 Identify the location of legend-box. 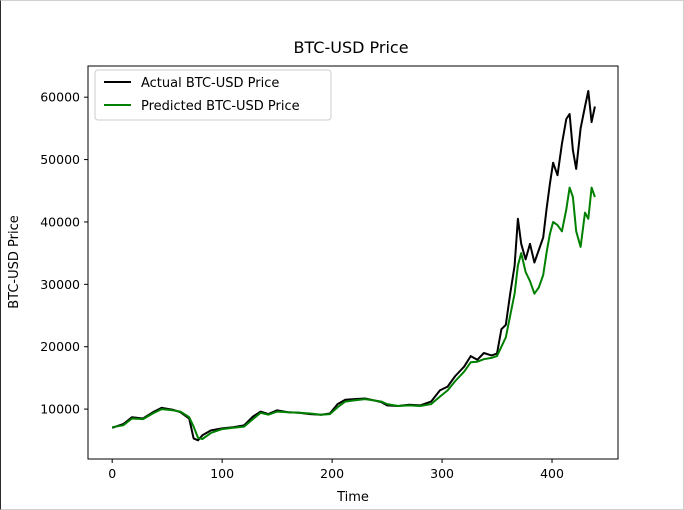
(213, 95).